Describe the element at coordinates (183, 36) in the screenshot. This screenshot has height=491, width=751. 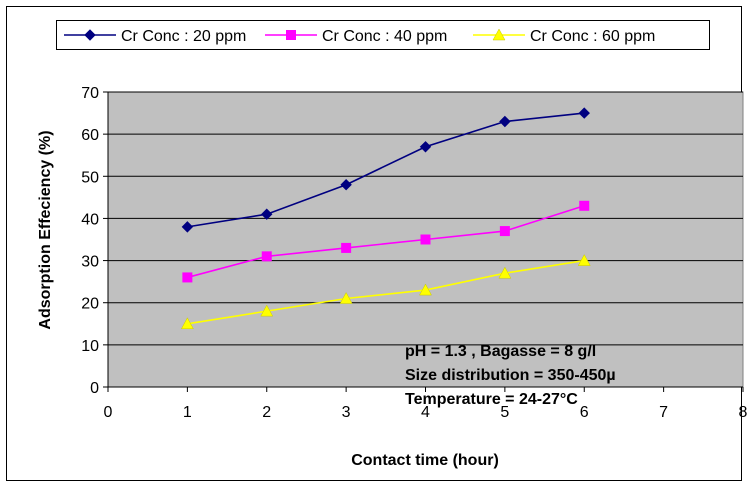
I see `legend-label: Cr Conc : 20 ppm` at that location.